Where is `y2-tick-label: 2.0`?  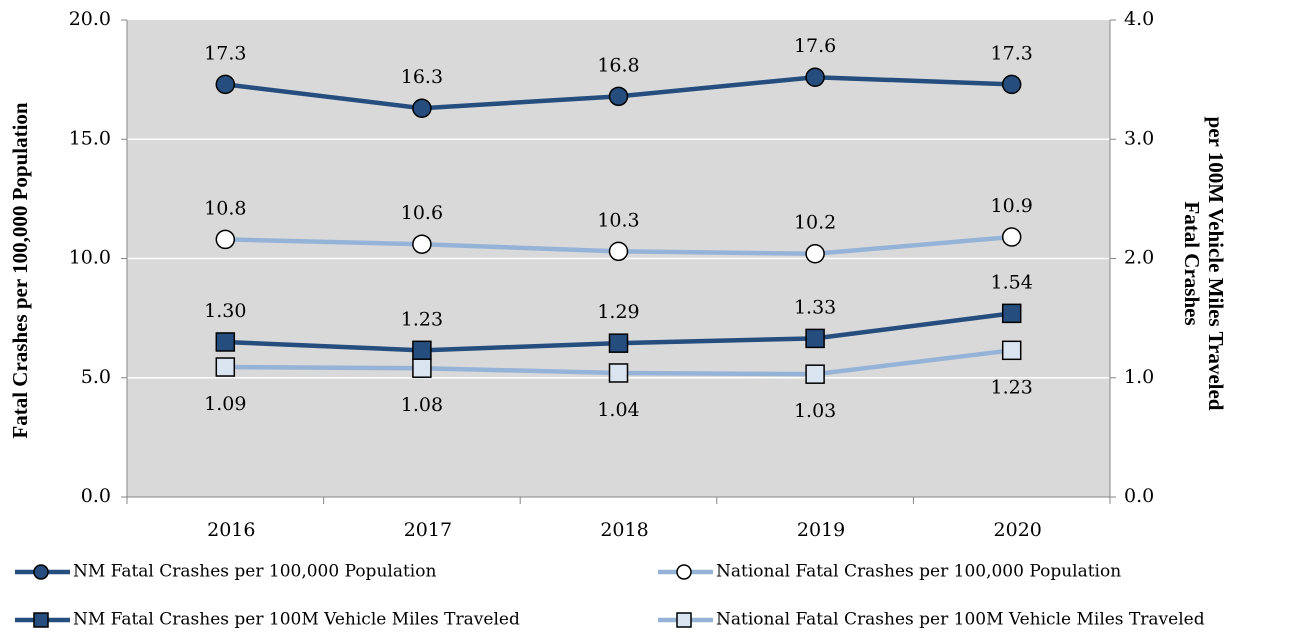
y2-tick-label: 2.0 is located at coordinates (1139, 258).